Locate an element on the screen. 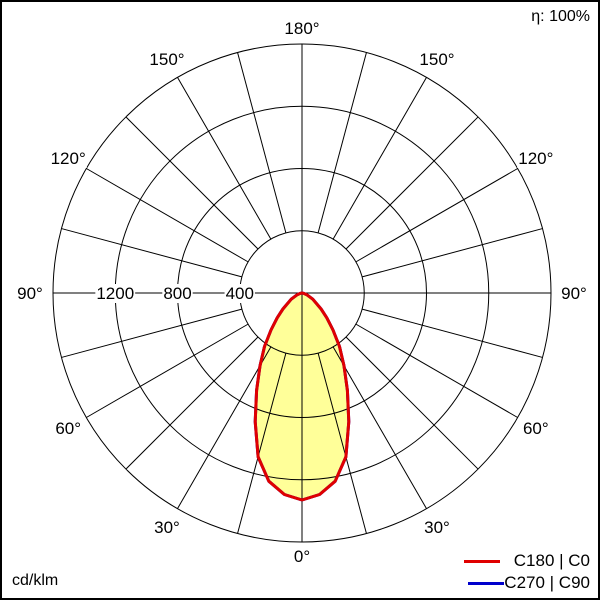 The width and height of the screenshot is (600, 600). radial-tick-label: 1200 is located at coordinates (115, 293).